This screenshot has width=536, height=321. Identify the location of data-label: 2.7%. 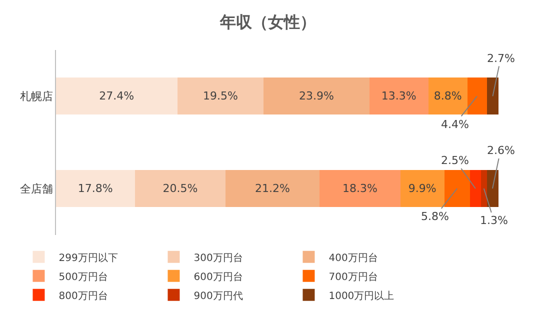
(501, 58).